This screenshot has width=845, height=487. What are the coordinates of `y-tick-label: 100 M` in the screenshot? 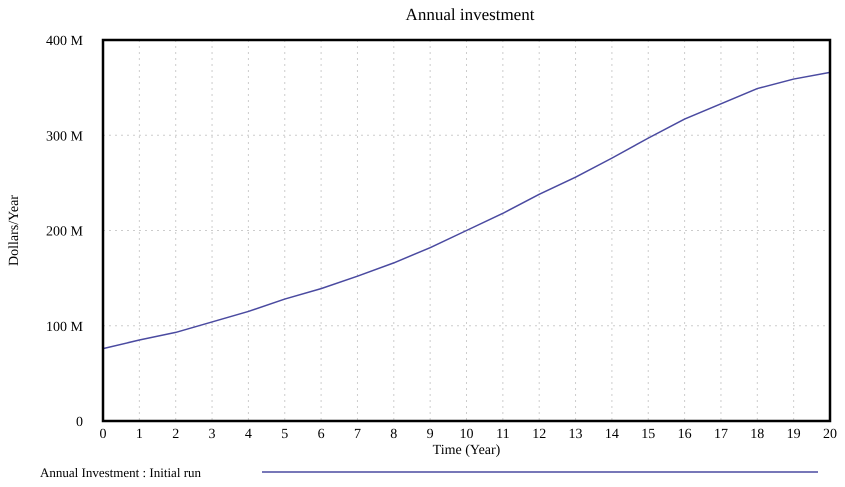 It's located at (65, 327).